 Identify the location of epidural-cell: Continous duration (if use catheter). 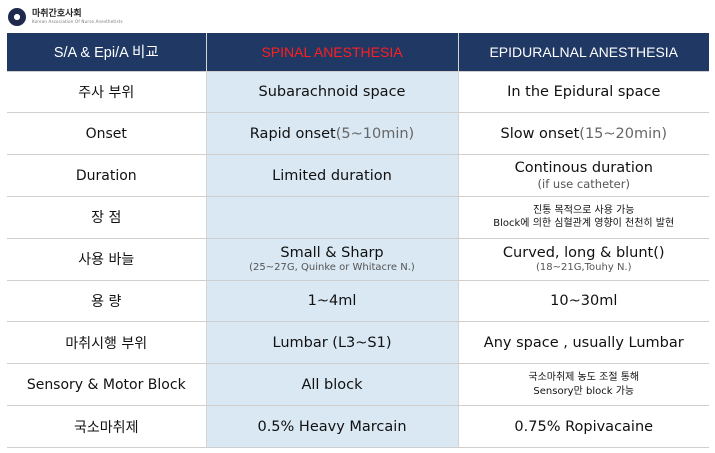
(583, 175).